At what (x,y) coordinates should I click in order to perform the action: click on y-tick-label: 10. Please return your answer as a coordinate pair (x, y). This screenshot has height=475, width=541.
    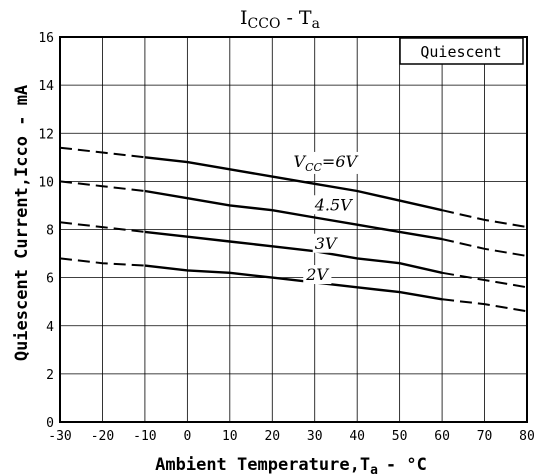
    Looking at the image, I should click on (46, 182).